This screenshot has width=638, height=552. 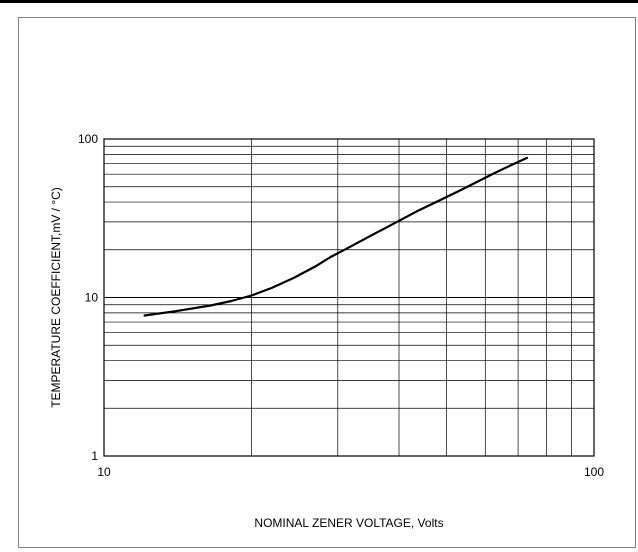 I want to click on y-tick-label: 1, so click(x=94, y=456).